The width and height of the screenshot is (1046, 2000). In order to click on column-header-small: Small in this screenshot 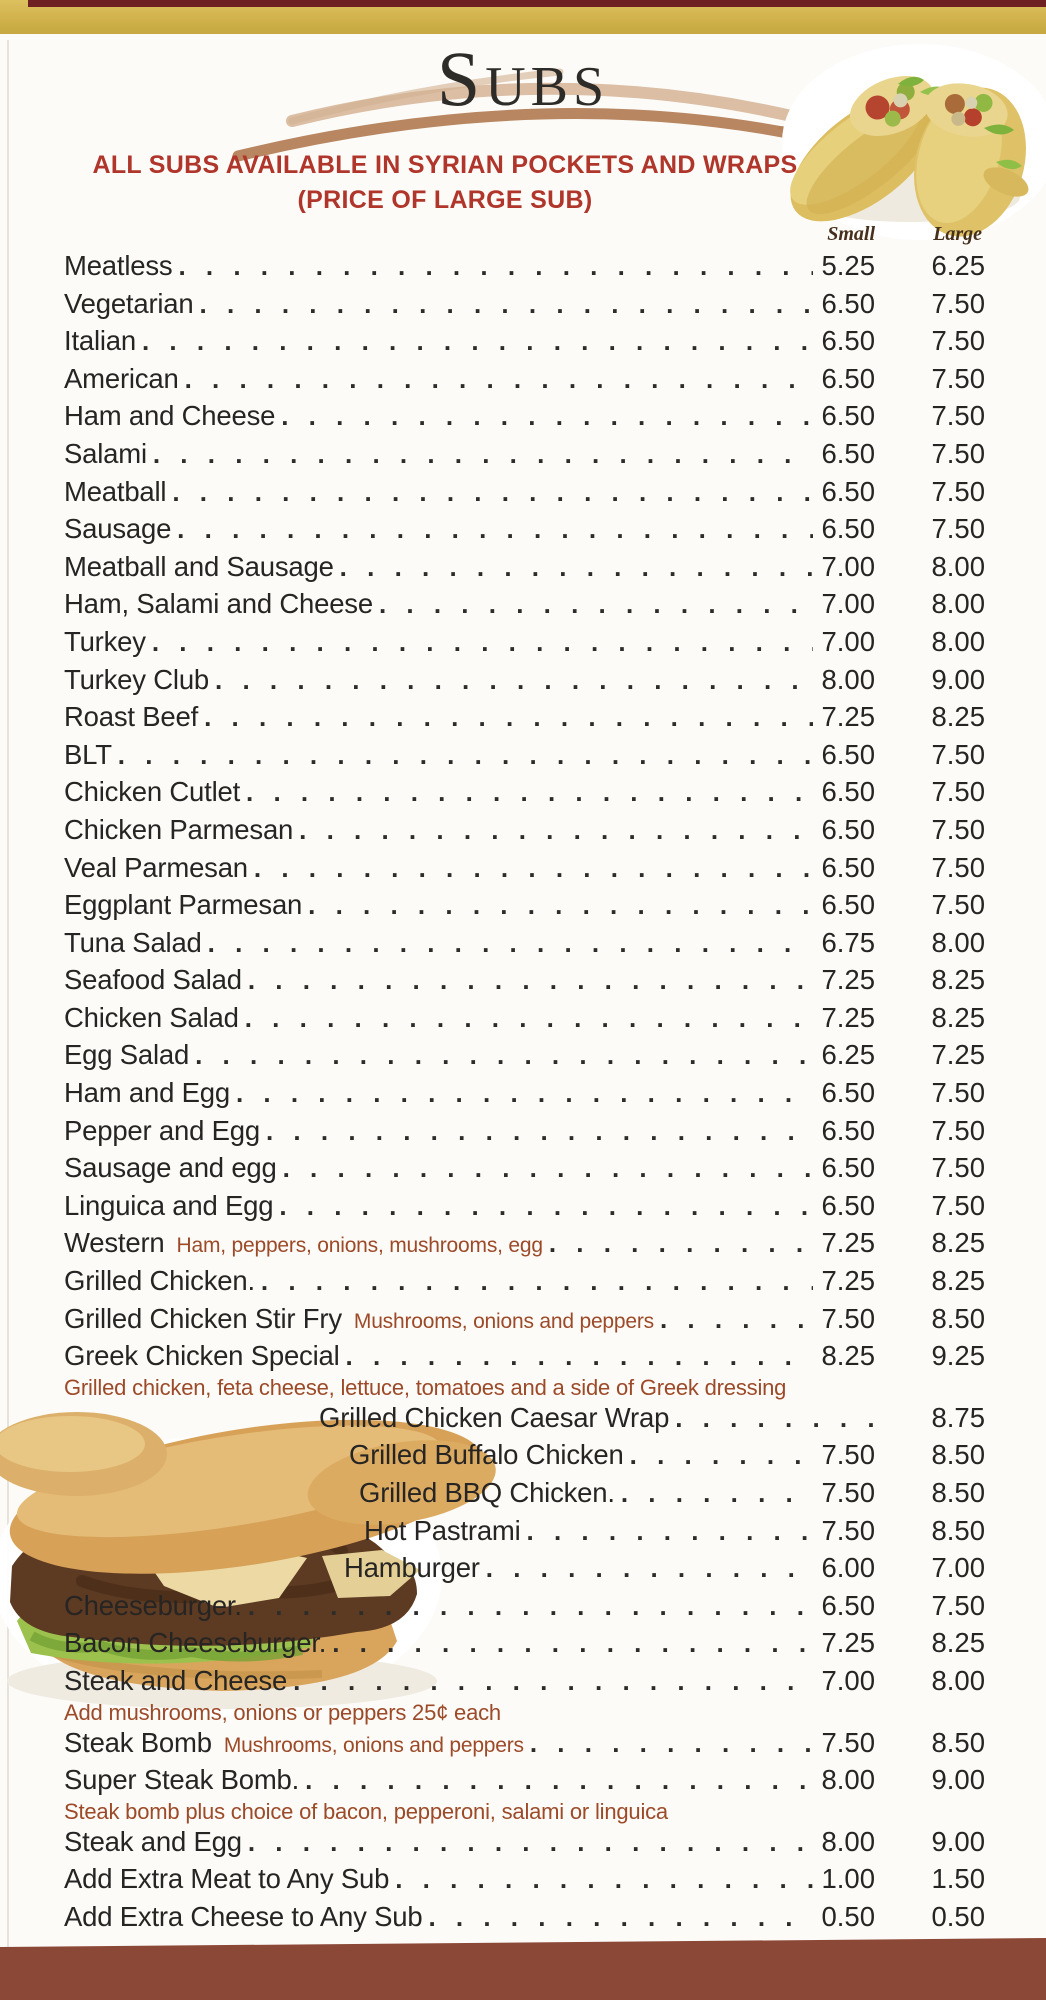, I will do `click(851, 234)`.